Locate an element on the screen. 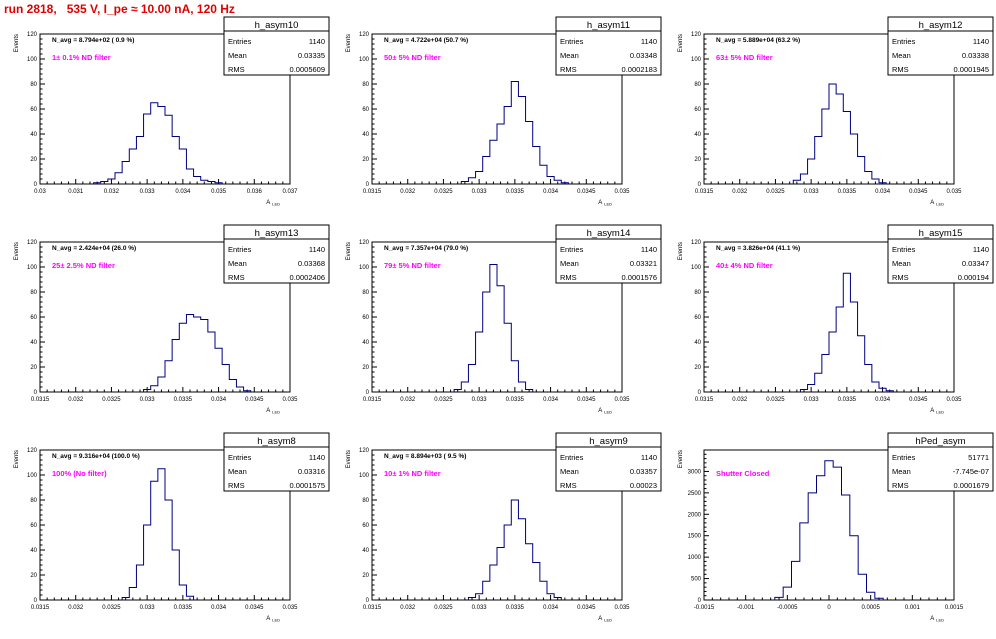  stats-value: 0.03338 is located at coordinates (975, 55).